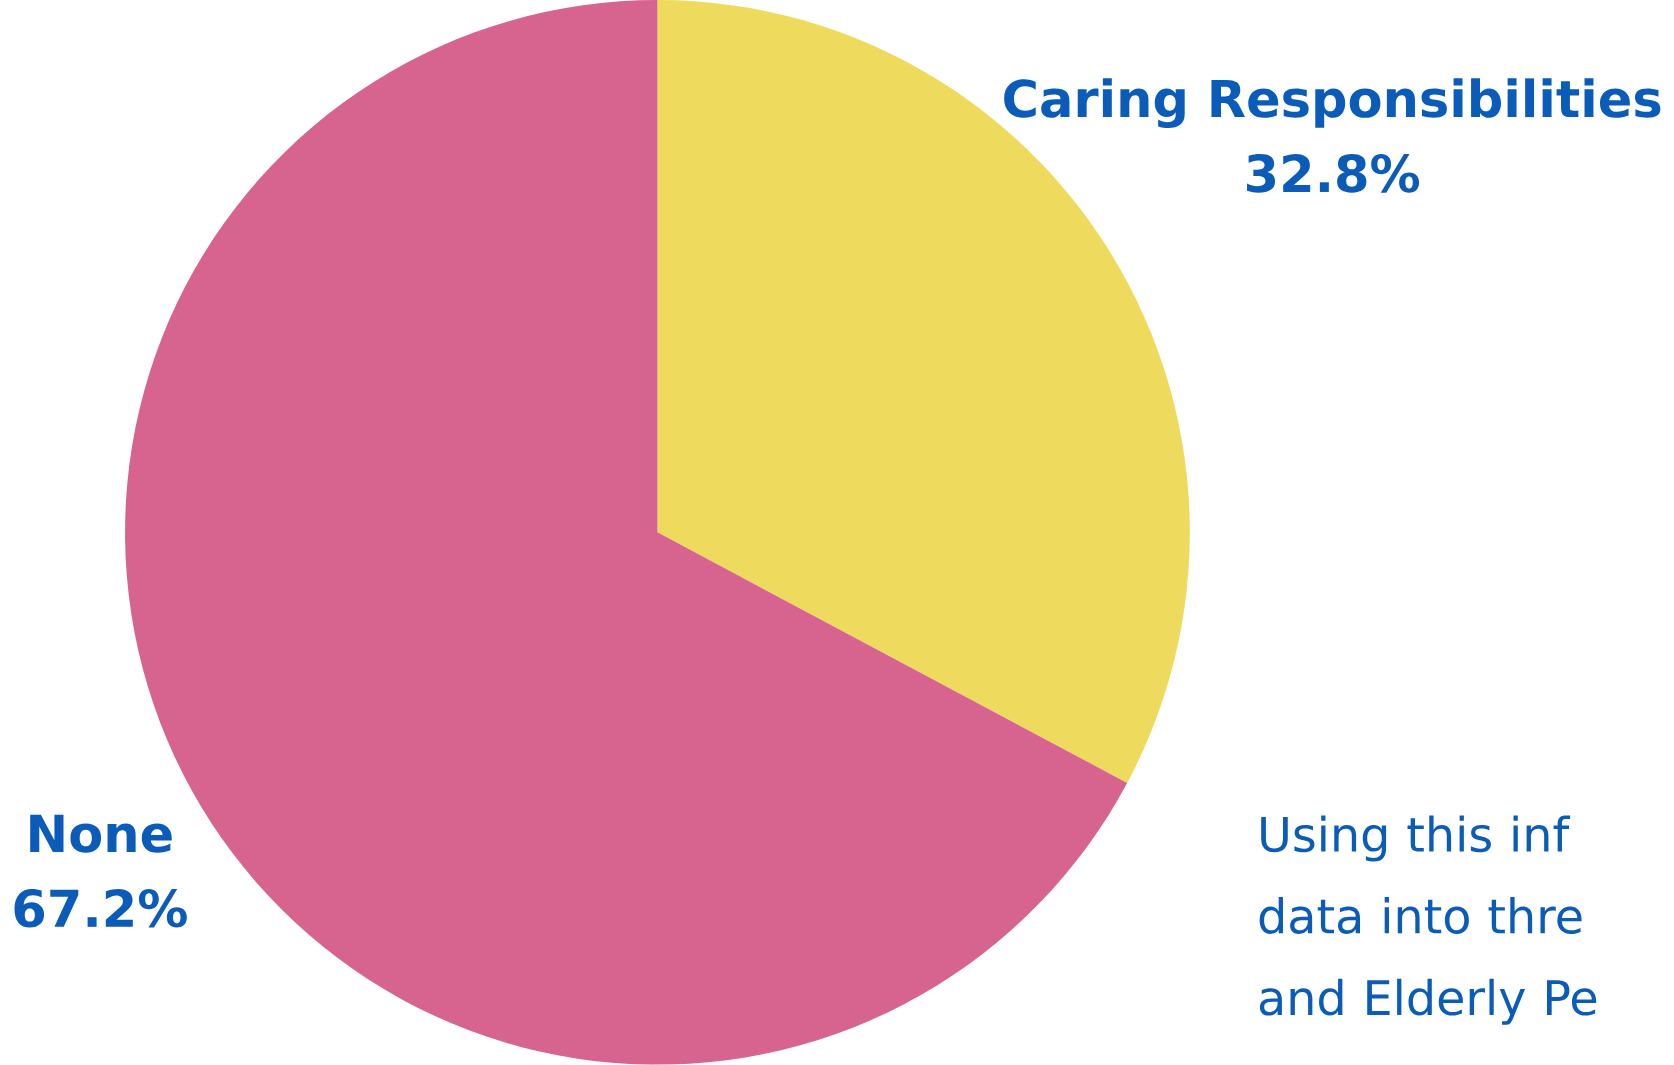 Image resolution: width=1674 pixels, height=1065 pixels. What do you see at coordinates (100, 908) in the screenshot?
I see `data-label: 67.2%` at bounding box center [100, 908].